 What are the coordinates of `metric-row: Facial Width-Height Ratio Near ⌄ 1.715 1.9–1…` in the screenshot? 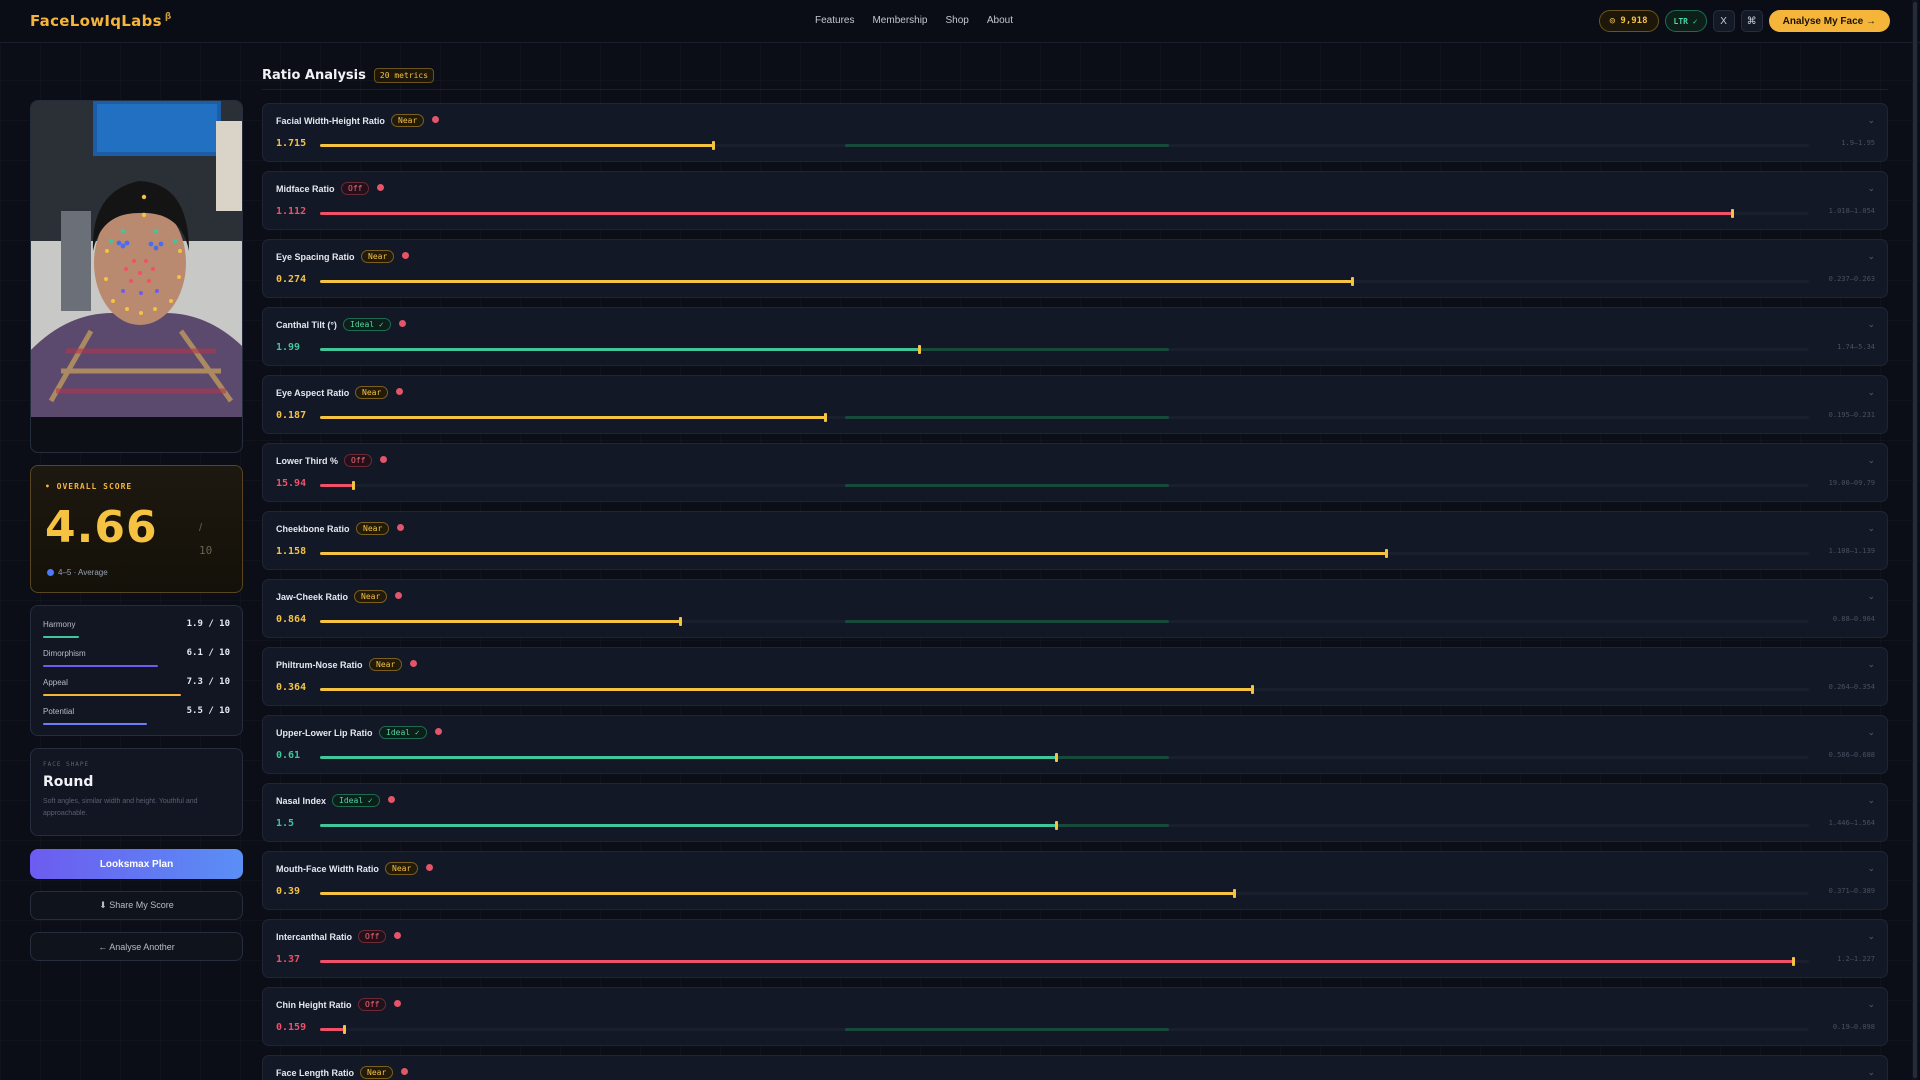 It's located at (1075, 132).